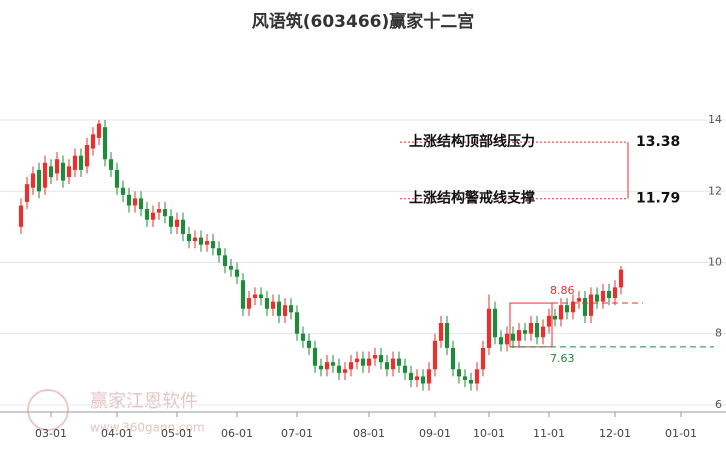  What do you see at coordinates (715, 190) in the screenshot?
I see `y-tick-label: 12` at bounding box center [715, 190].